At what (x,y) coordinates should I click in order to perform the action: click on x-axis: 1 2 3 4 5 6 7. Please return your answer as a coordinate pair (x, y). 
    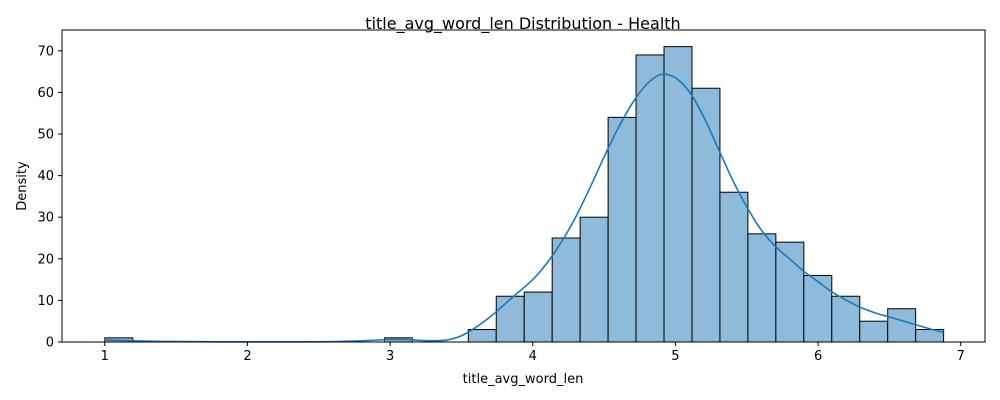
    Looking at the image, I should click on (533, 353).